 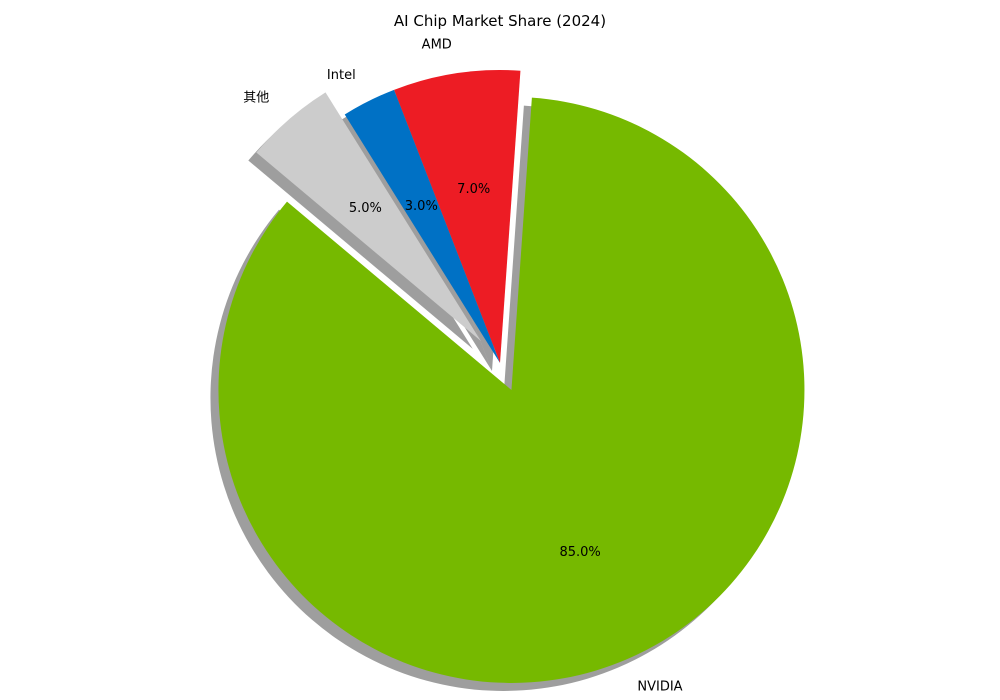 What do you see at coordinates (365, 208) in the screenshot?
I see `pct-other-3: 5.0%` at bounding box center [365, 208].